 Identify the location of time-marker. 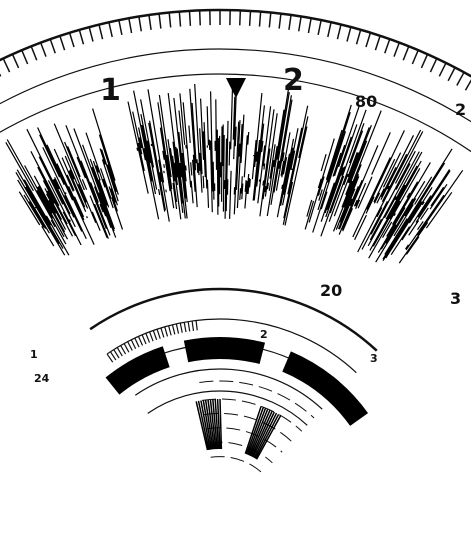
(236, 88).